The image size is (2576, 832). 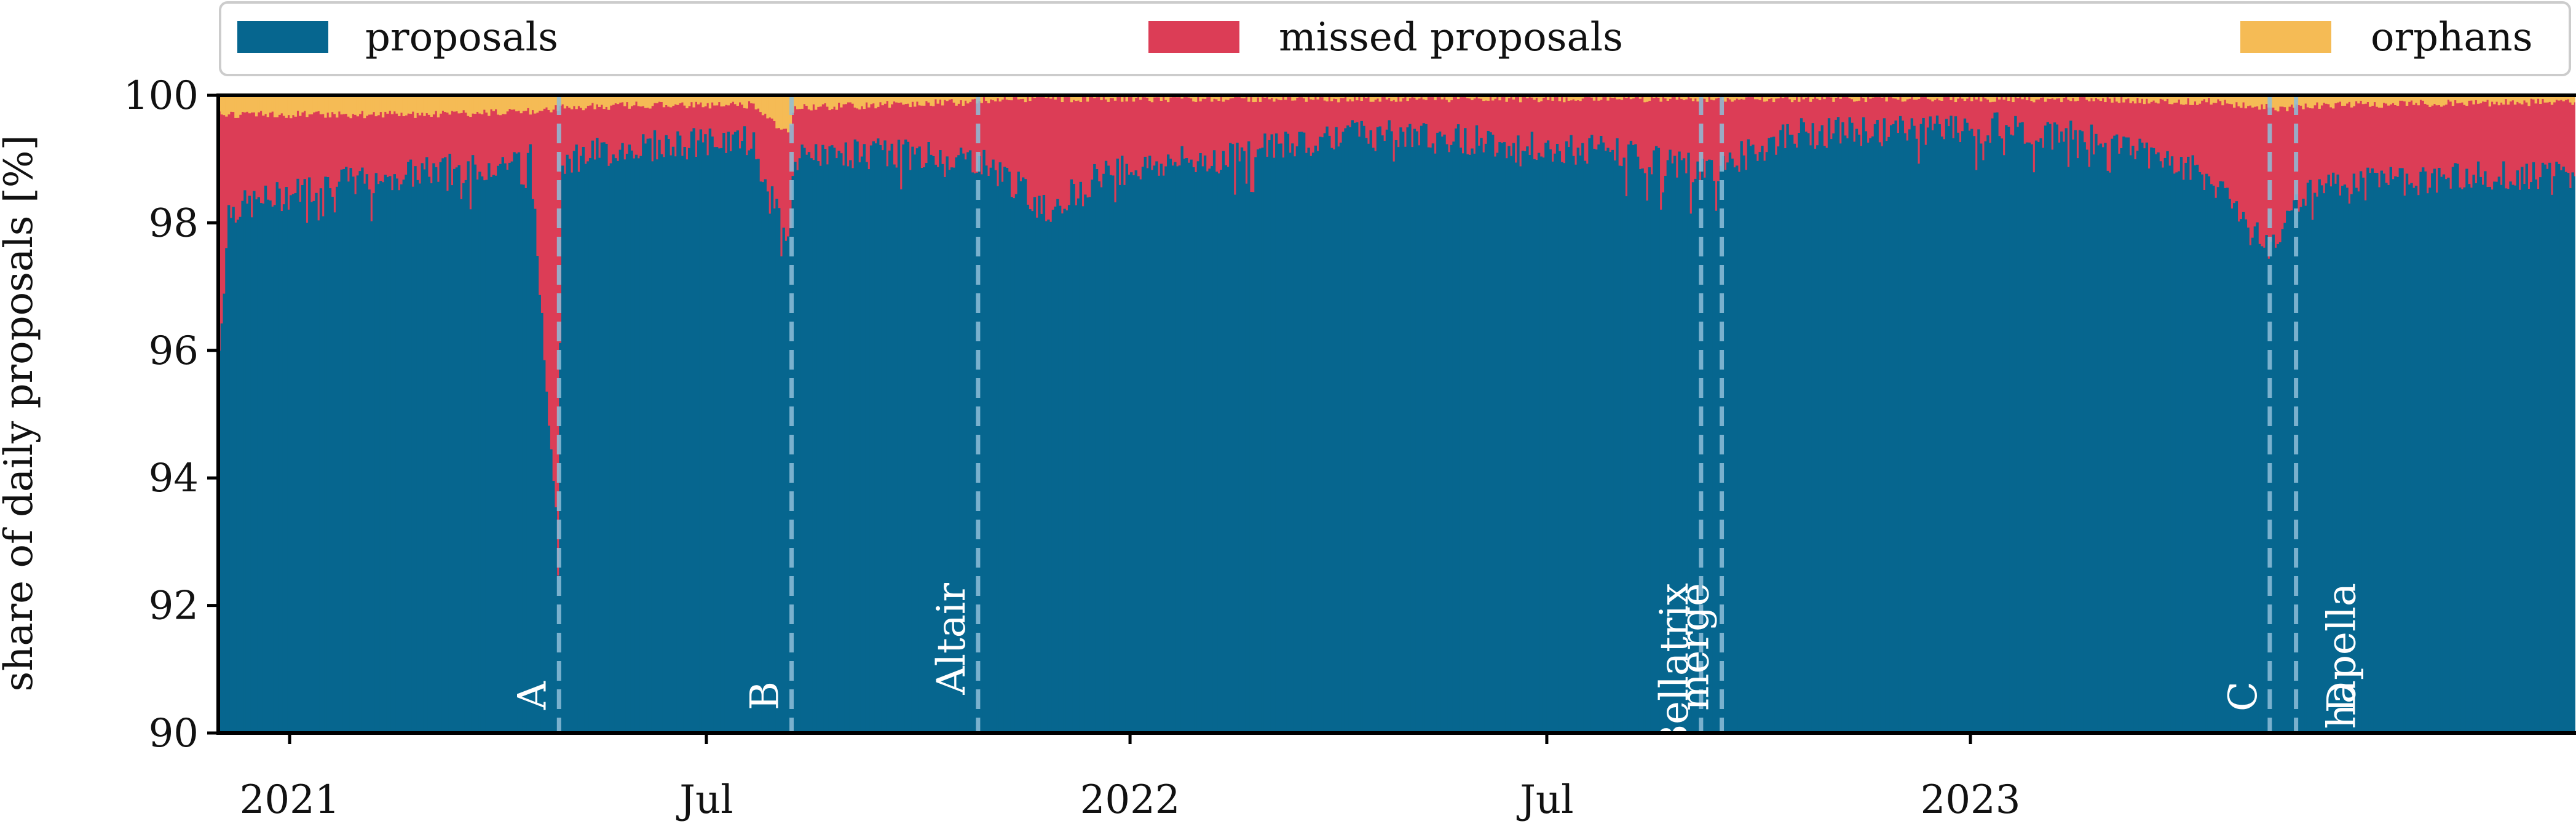 I want to click on y-tick-label: 92, so click(x=174, y=607).